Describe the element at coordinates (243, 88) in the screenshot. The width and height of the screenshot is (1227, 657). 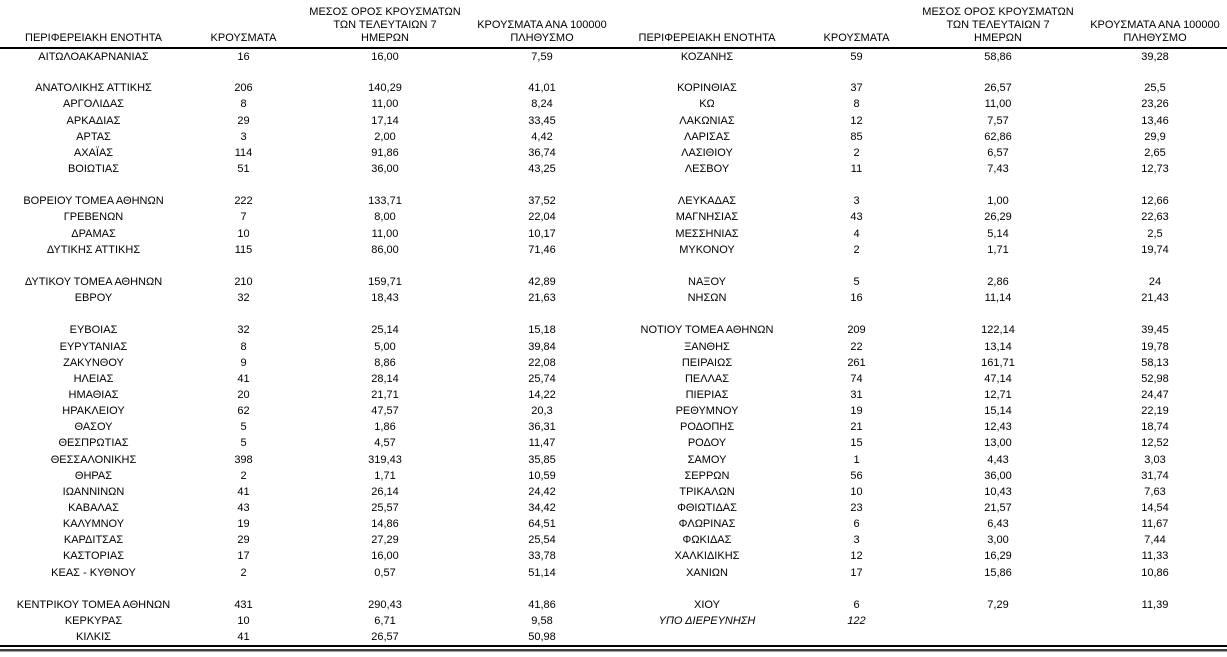
I see `cell-cases: 206` at that location.